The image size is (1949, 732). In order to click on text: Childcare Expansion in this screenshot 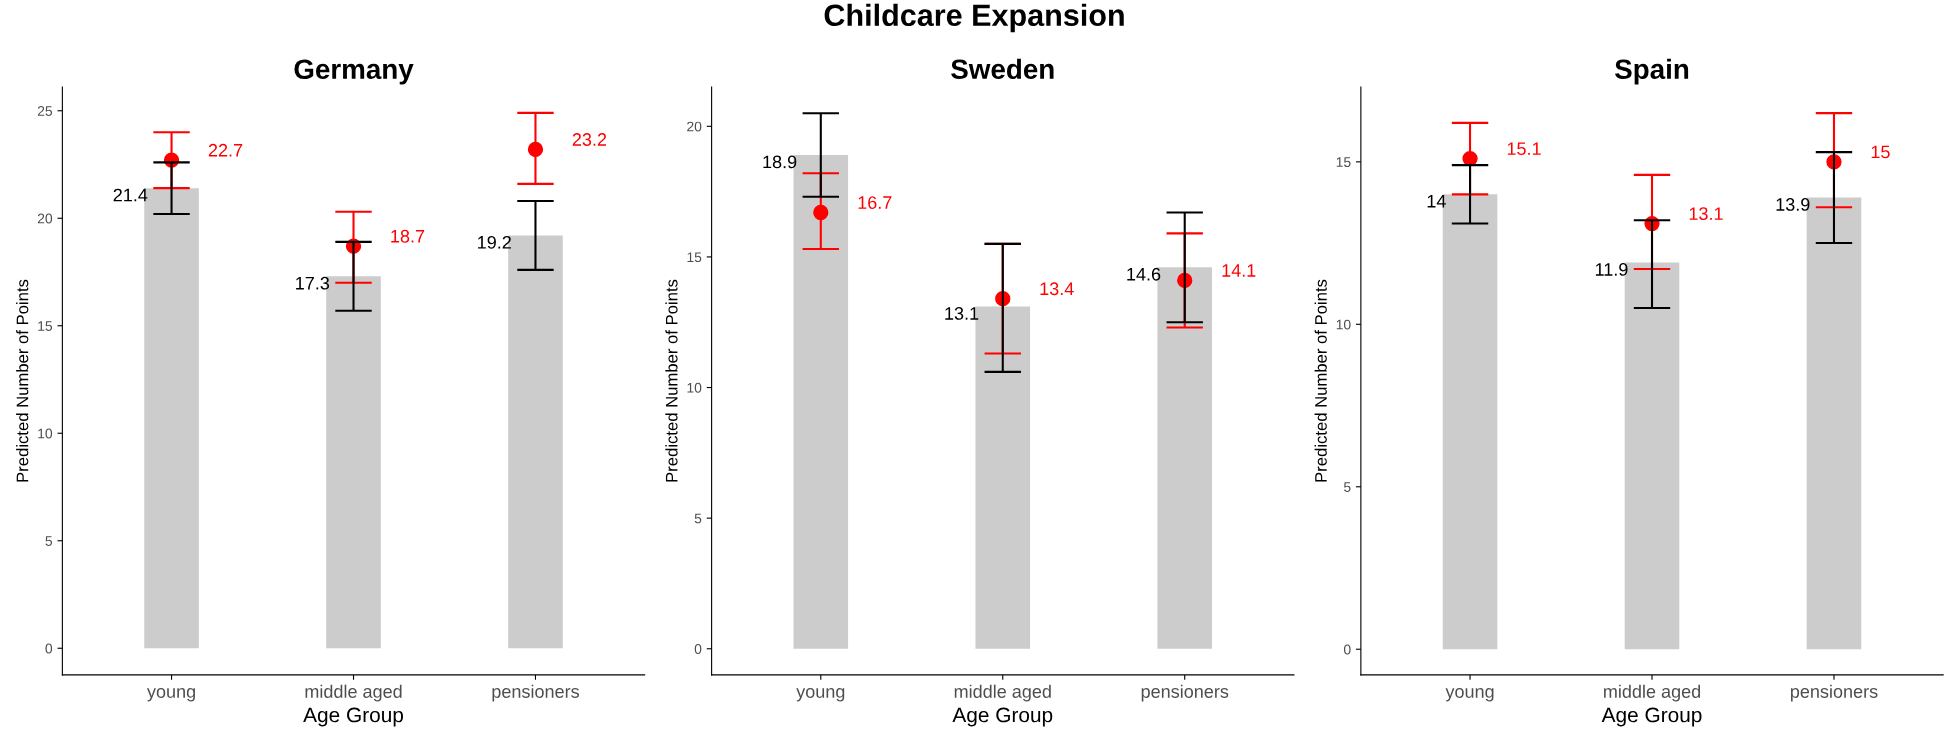, I will do `click(974, 18)`.